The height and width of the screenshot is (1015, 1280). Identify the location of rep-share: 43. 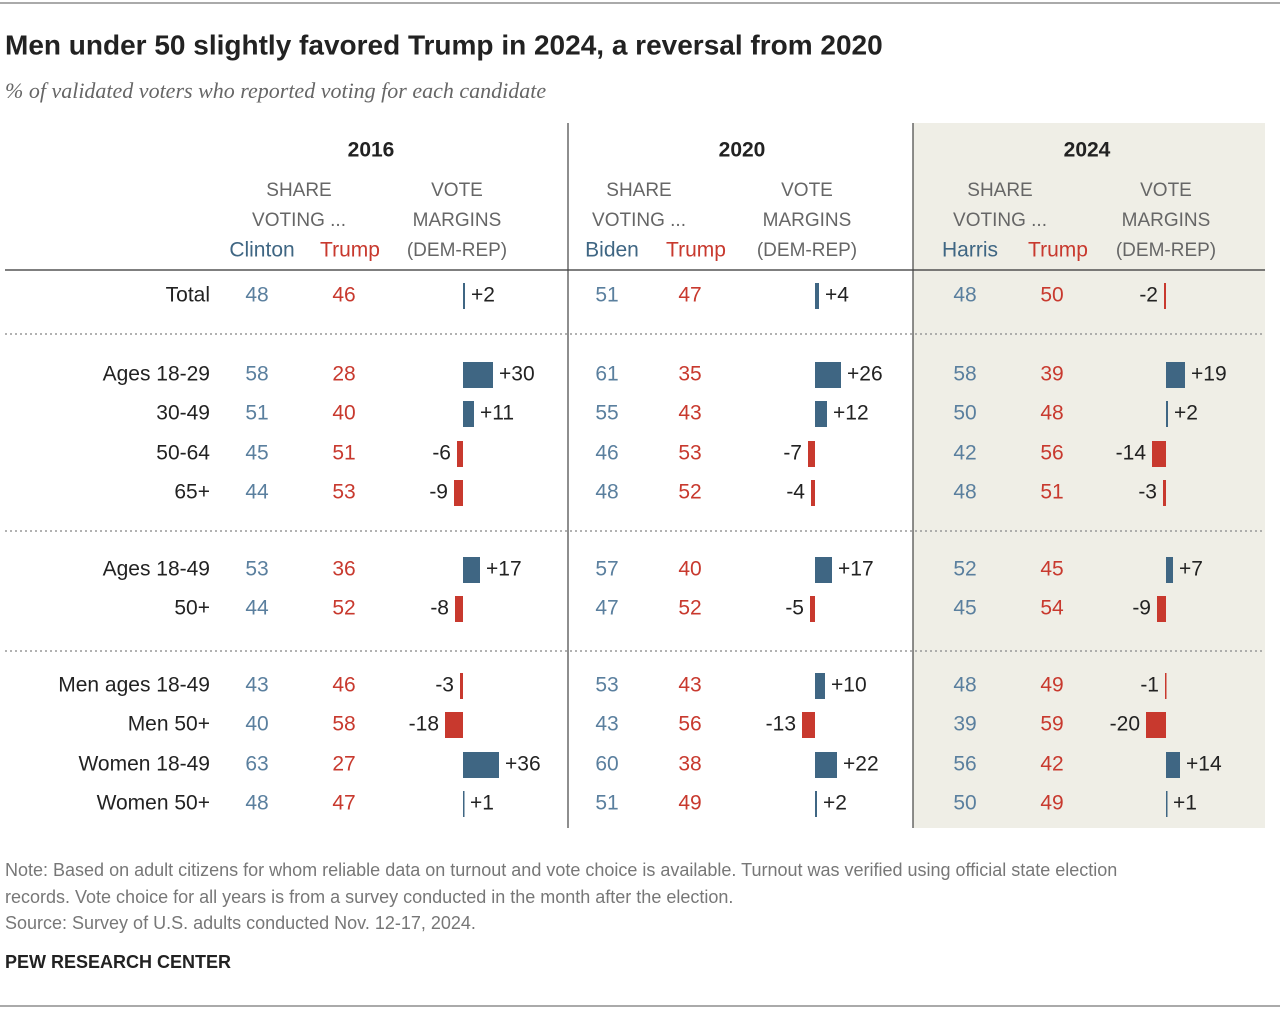
(689, 413).